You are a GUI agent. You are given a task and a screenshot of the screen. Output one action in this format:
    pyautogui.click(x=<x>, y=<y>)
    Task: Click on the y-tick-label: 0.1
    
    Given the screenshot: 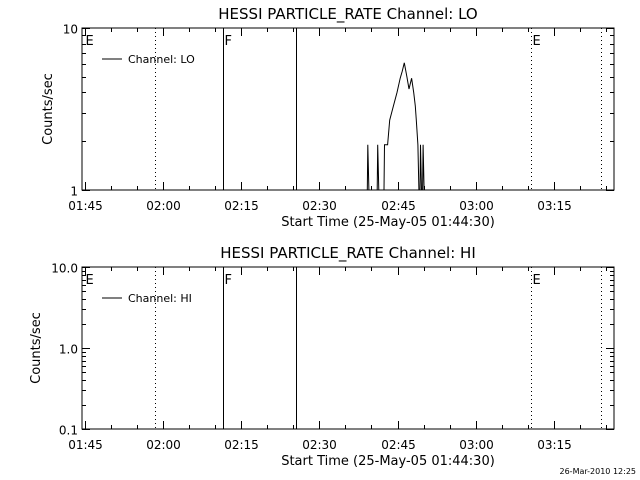 What is the action you would take?
    pyautogui.click(x=68, y=431)
    